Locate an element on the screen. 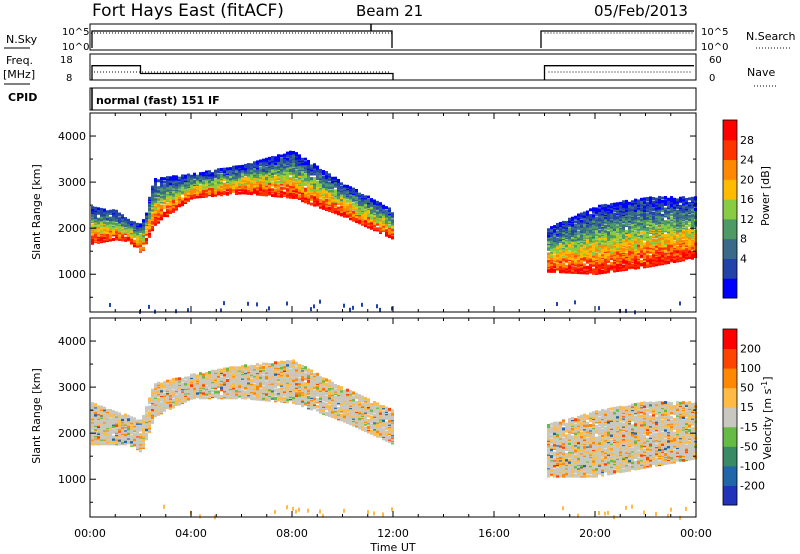  noise-left-tick-bottom: 10^0 is located at coordinates (75, 47).